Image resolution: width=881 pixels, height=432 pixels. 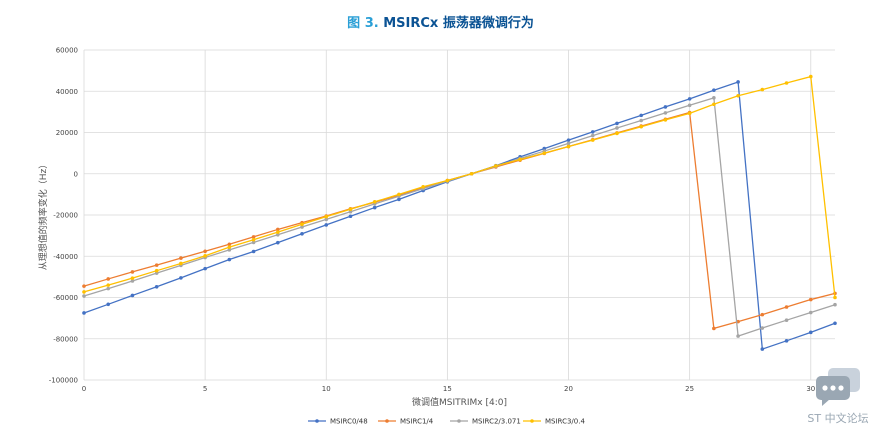 I want to click on watermark-text: ST 中文论坛, so click(x=838, y=418).